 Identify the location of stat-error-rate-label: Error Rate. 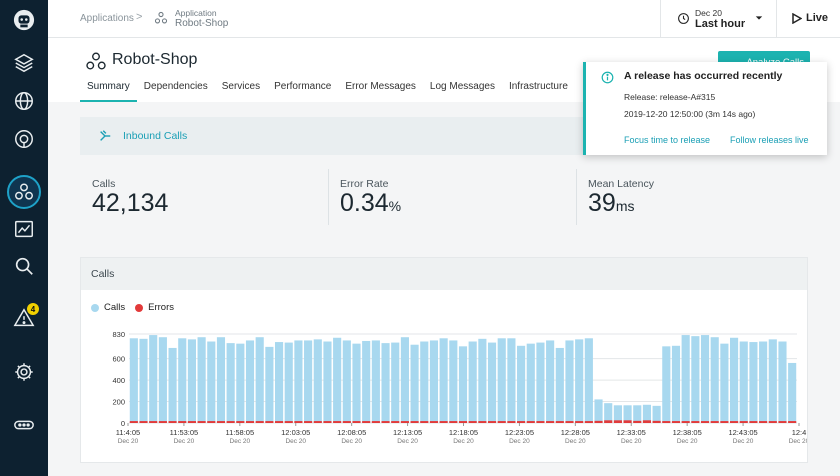
(364, 184).